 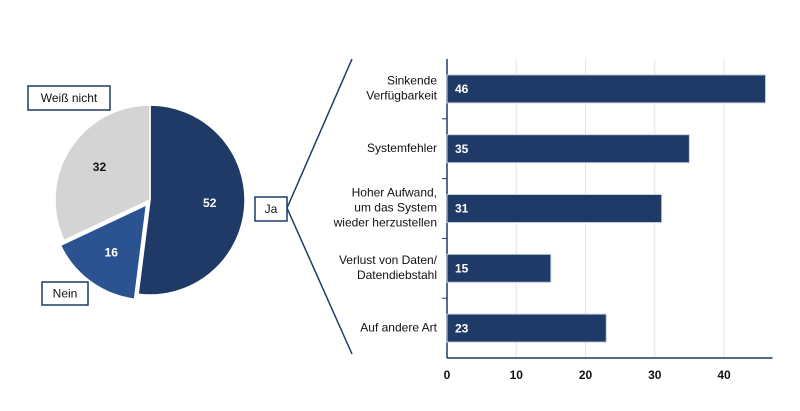 I want to click on slice-label: Nein, so click(x=65, y=294).